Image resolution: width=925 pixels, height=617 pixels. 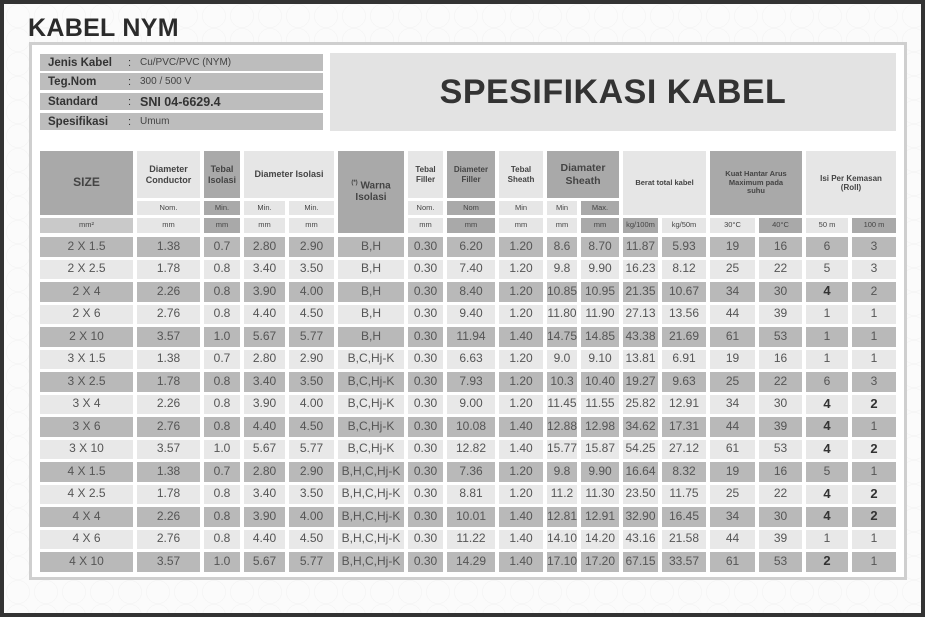 What do you see at coordinates (874, 494) in the screenshot?
I see `table-cell: 2` at bounding box center [874, 494].